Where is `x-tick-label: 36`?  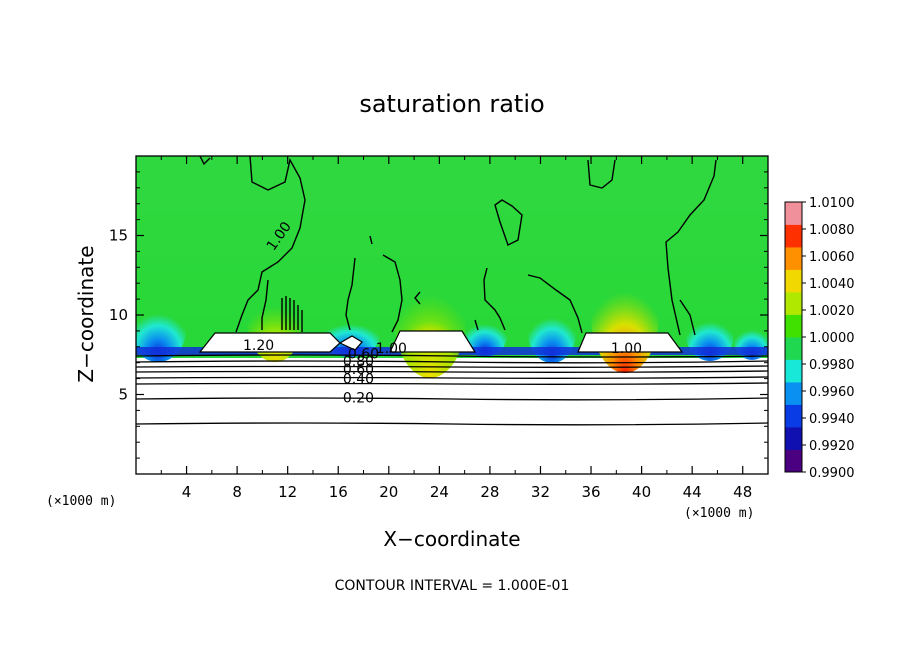
x-tick-label: 36 is located at coordinates (590, 492).